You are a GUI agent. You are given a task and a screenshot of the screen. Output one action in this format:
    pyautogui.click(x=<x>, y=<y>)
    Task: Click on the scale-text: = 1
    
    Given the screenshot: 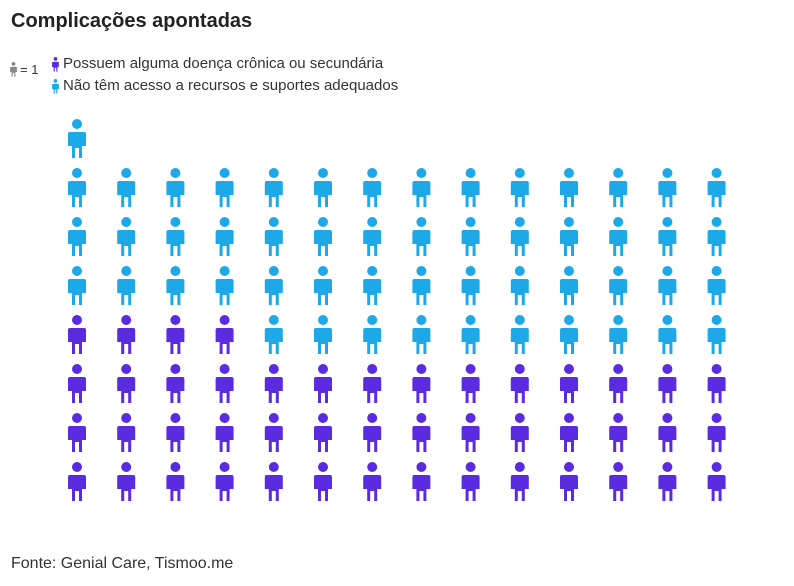 What is the action you would take?
    pyautogui.click(x=29, y=69)
    